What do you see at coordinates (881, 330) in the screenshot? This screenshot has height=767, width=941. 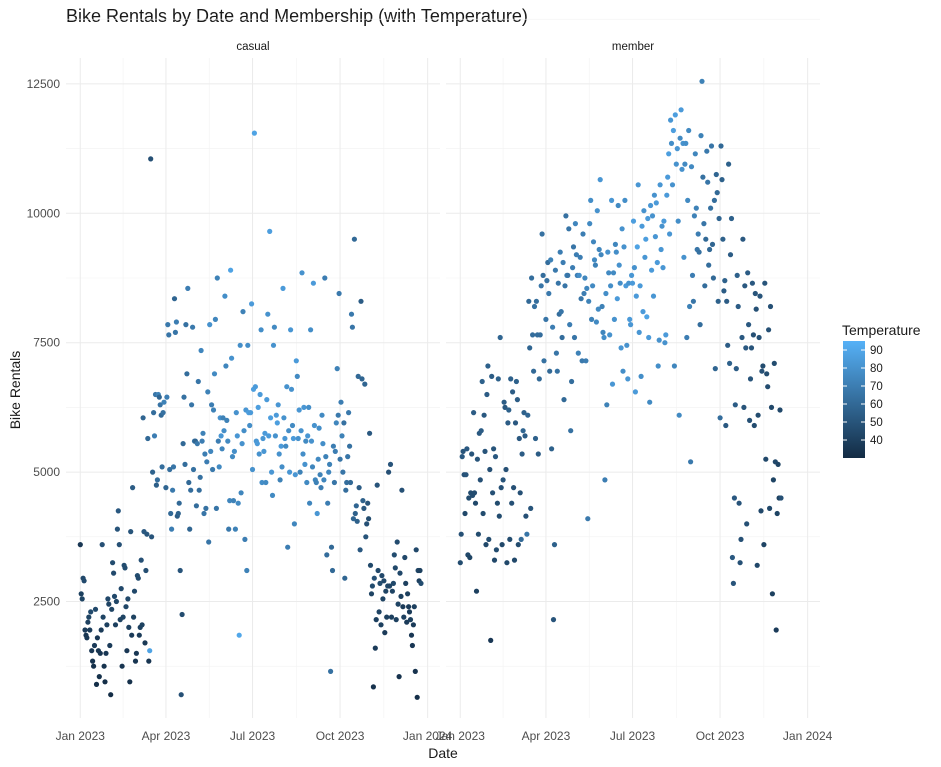 I see `legend-title: Temperature` at bounding box center [881, 330].